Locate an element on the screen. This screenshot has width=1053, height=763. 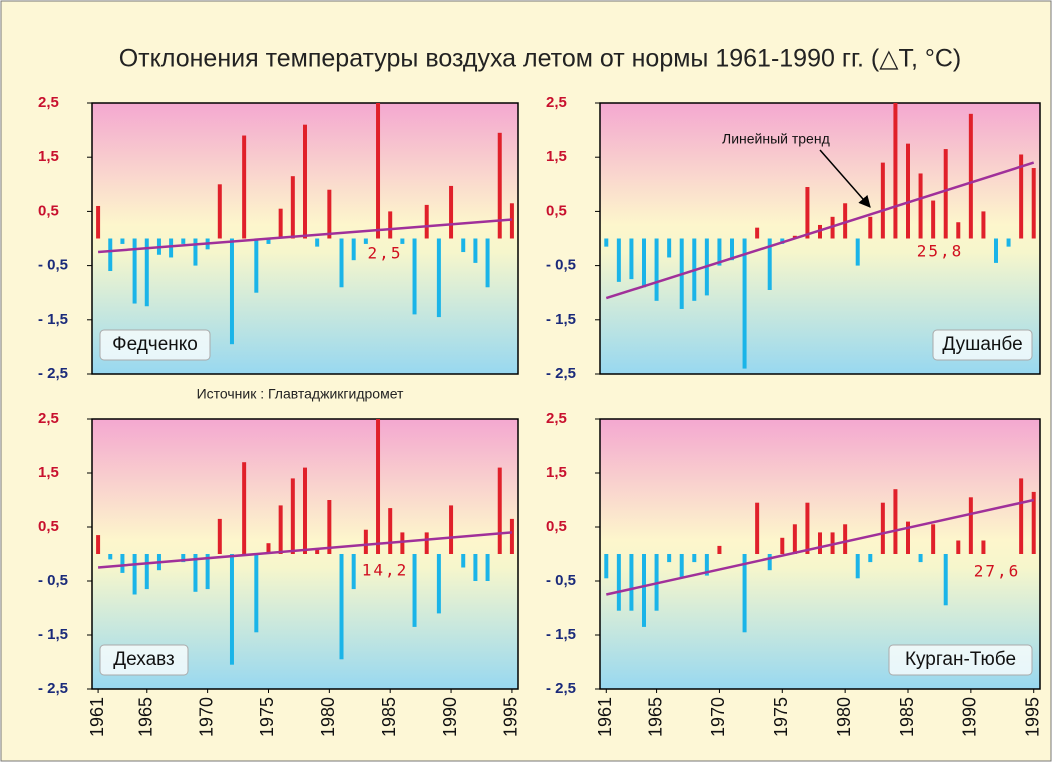
x-tick-label: 1970 is located at coordinates (718, 717).